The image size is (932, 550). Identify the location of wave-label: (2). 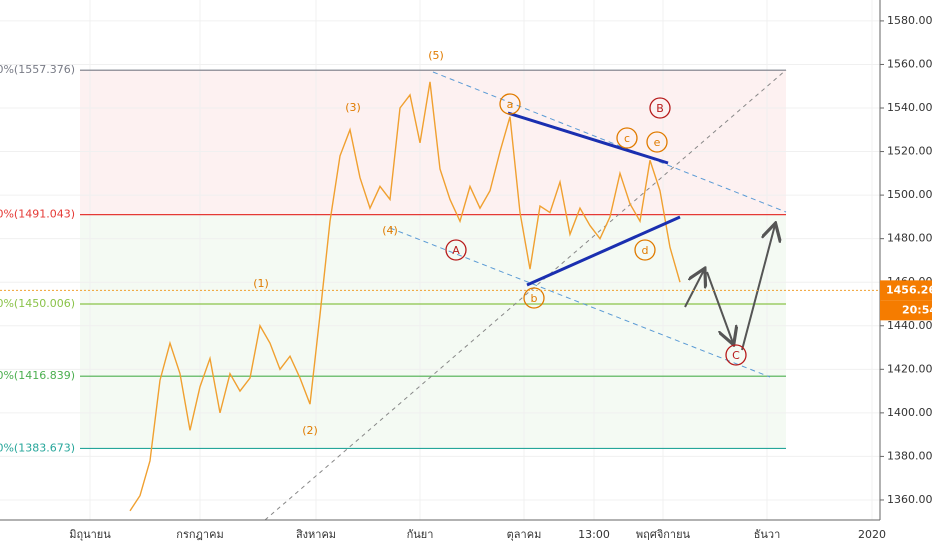
(310, 430).